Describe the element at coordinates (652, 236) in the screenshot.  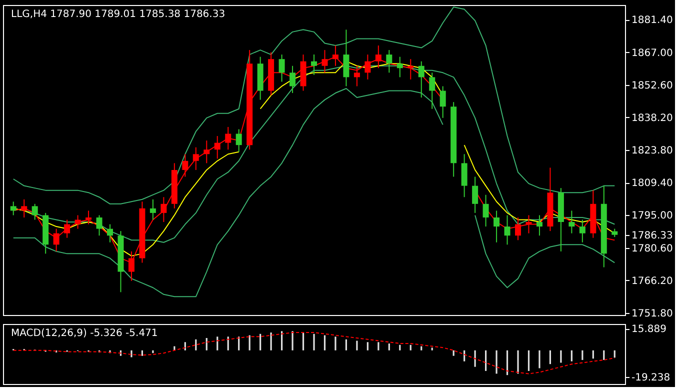
I see `y-tick-label: 1786.33` at that location.